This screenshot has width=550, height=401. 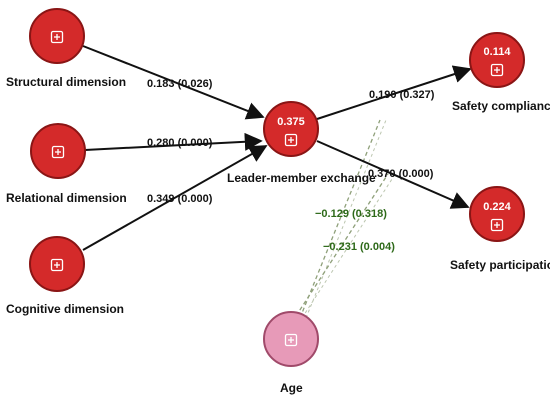 I want to click on path-coef-structural-lmx: 0.183 (0.026), so click(x=180, y=84).